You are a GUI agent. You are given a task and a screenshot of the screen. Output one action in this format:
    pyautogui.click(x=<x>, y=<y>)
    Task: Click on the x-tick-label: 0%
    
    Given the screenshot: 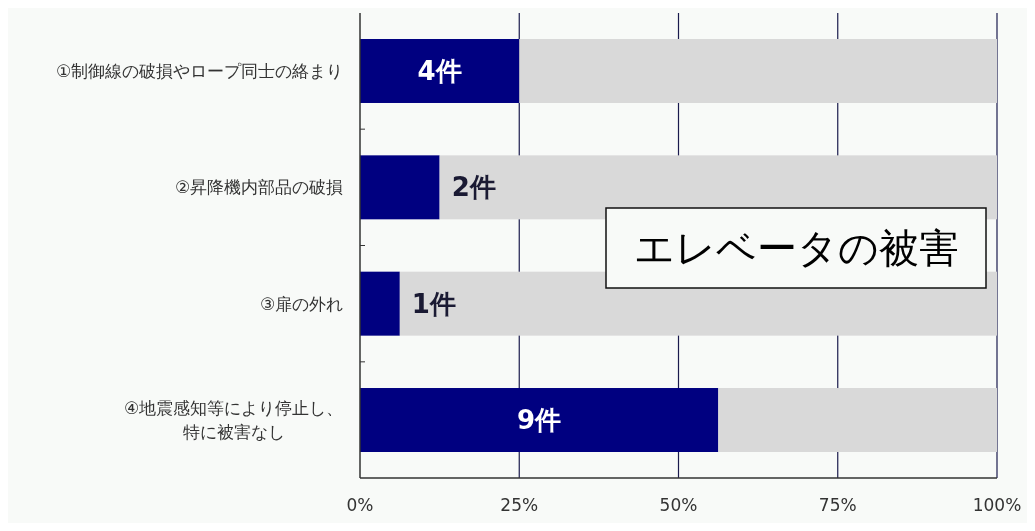 What is the action you would take?
    pyautogui.click(x=360, y=505)
    